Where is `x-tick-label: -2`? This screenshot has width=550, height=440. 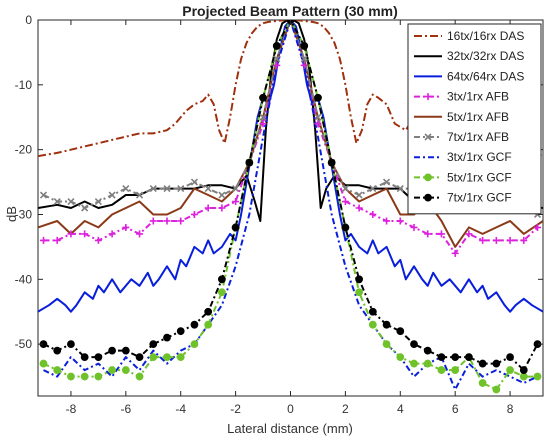 x-tick-label: -2 is located at coordinates (235, 409).